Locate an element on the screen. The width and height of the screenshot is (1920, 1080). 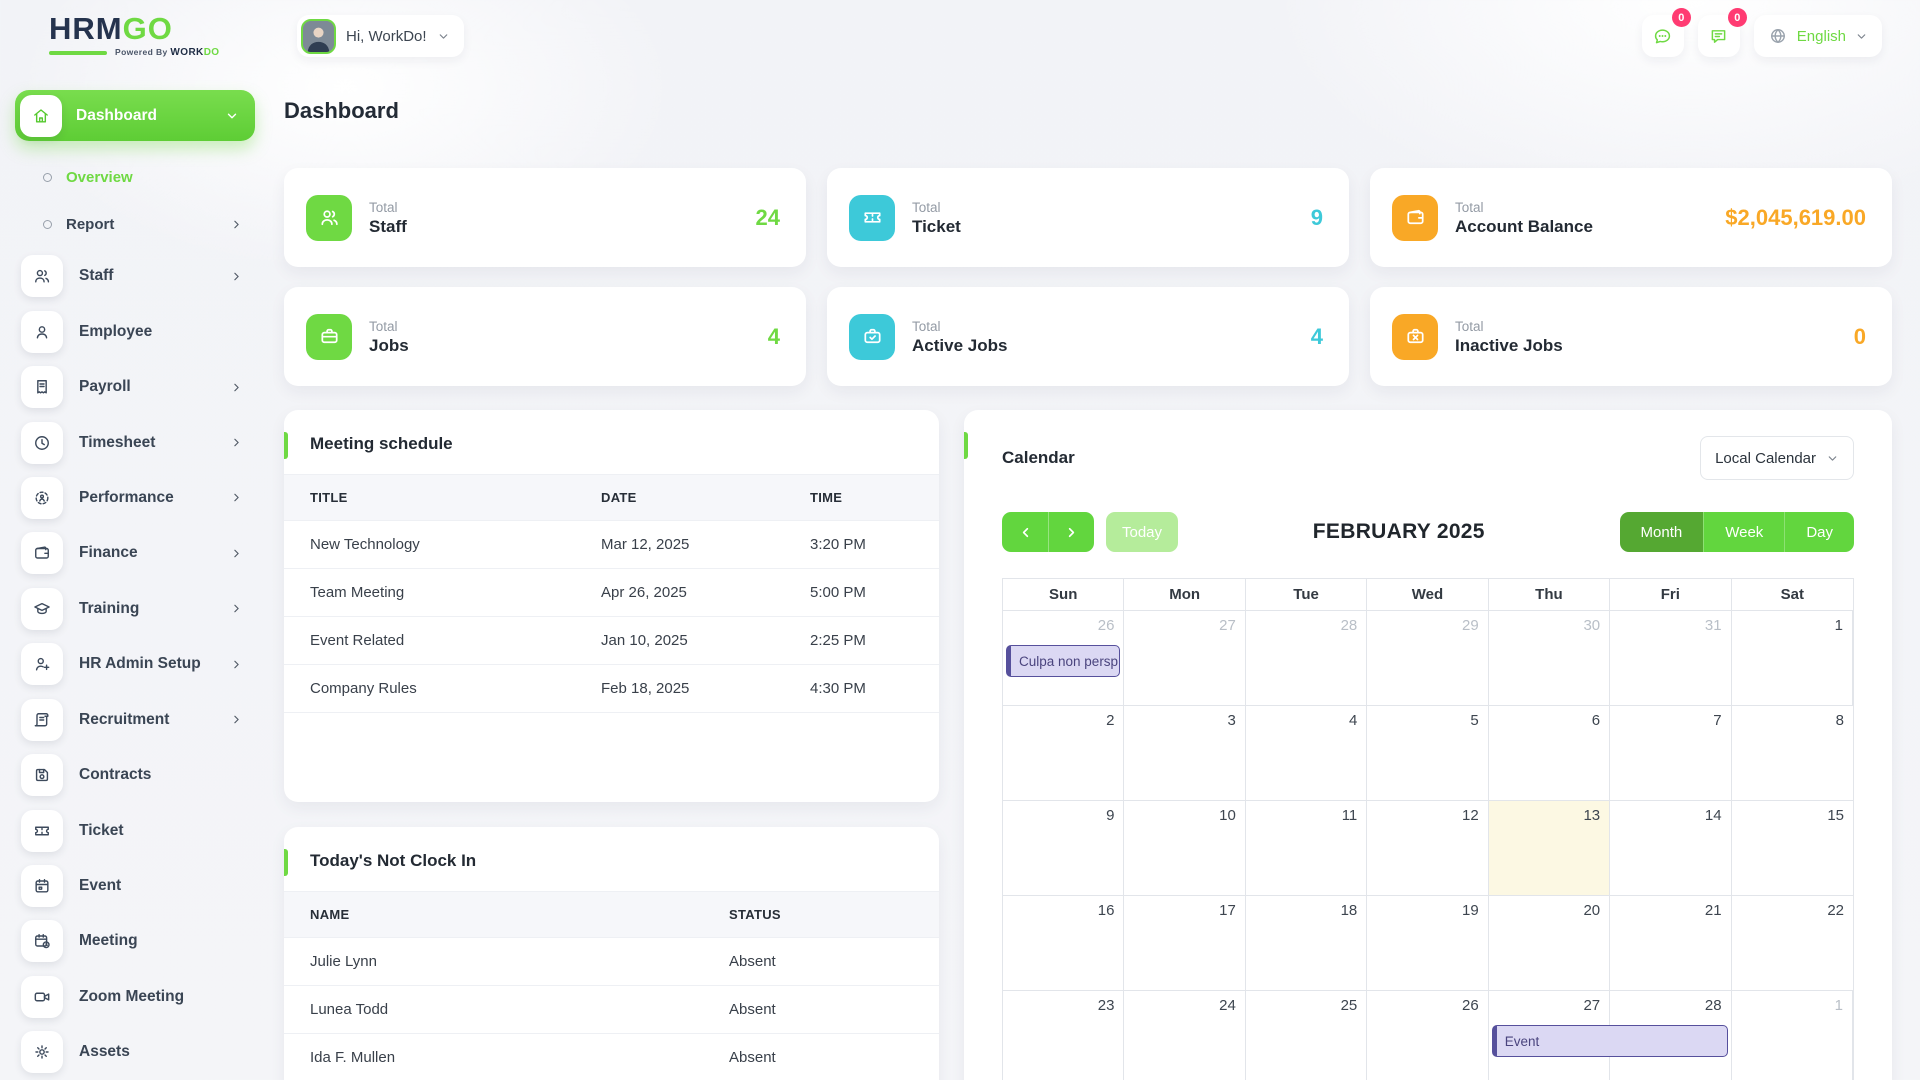
globe-icon is located at coordinates (1778, 36).